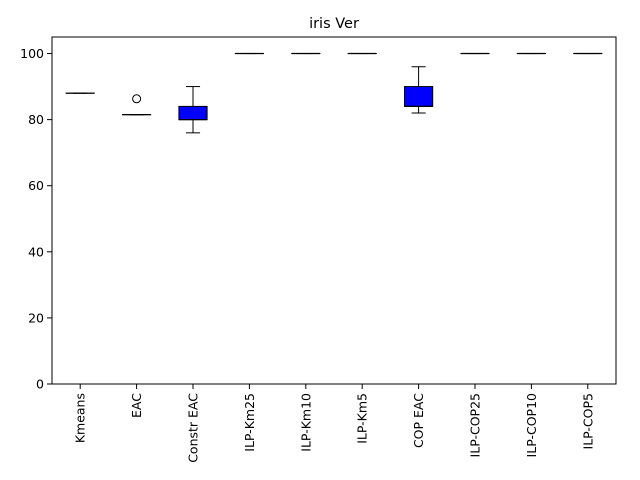 This screenshot has width=640, height=480. What do you see at coordinates (32, 53) in the screenshot?
I see `y-tick-label: 100` at bounding box center [32, 53].